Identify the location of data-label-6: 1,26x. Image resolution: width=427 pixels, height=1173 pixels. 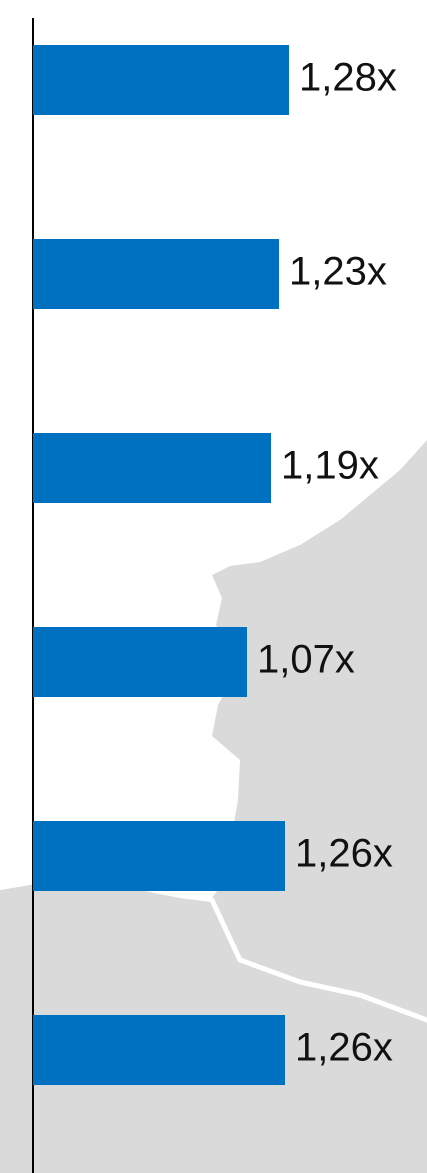
(344, 1048).